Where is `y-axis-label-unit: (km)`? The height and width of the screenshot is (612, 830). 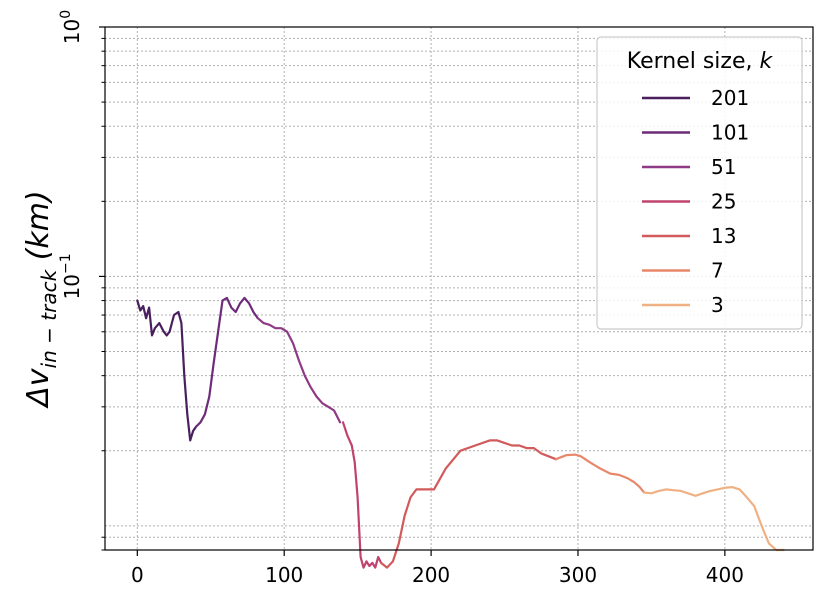 y-axis-label-unit: (km) is located at coordinates (38, 230).